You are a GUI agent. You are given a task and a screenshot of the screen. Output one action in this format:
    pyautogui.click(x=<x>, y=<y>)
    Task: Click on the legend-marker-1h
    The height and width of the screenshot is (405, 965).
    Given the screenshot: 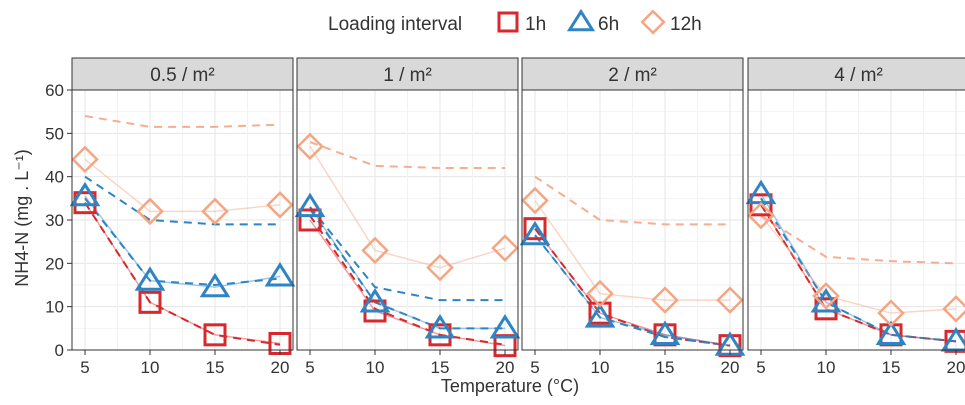 What is the action you would take?
    pyautogui.click(x=508, y=22)
    